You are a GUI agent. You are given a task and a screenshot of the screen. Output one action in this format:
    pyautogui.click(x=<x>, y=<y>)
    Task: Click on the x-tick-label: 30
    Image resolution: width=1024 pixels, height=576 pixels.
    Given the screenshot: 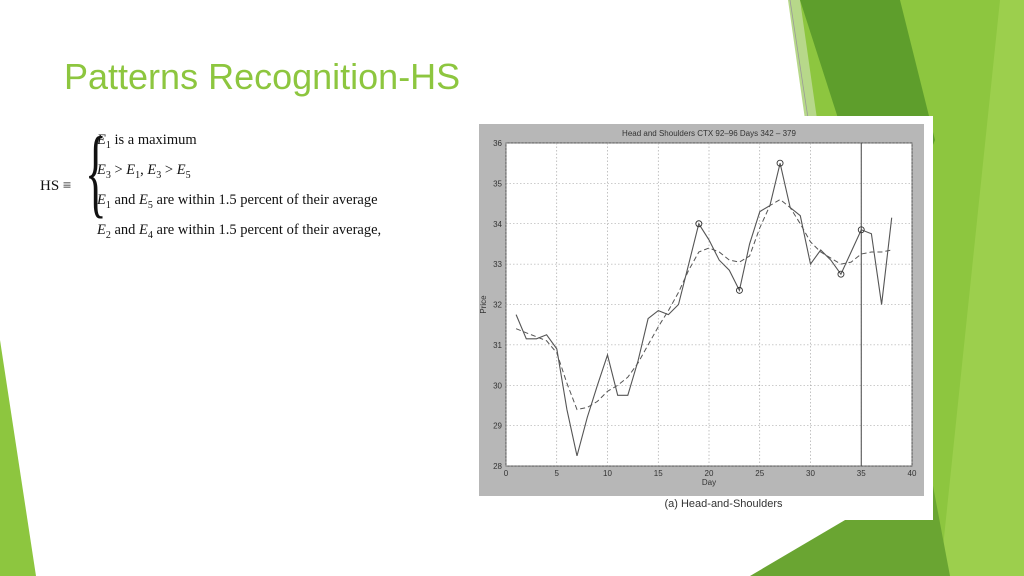 What is the action you would take?
    pyautogui.click(x=810, y=473)
    